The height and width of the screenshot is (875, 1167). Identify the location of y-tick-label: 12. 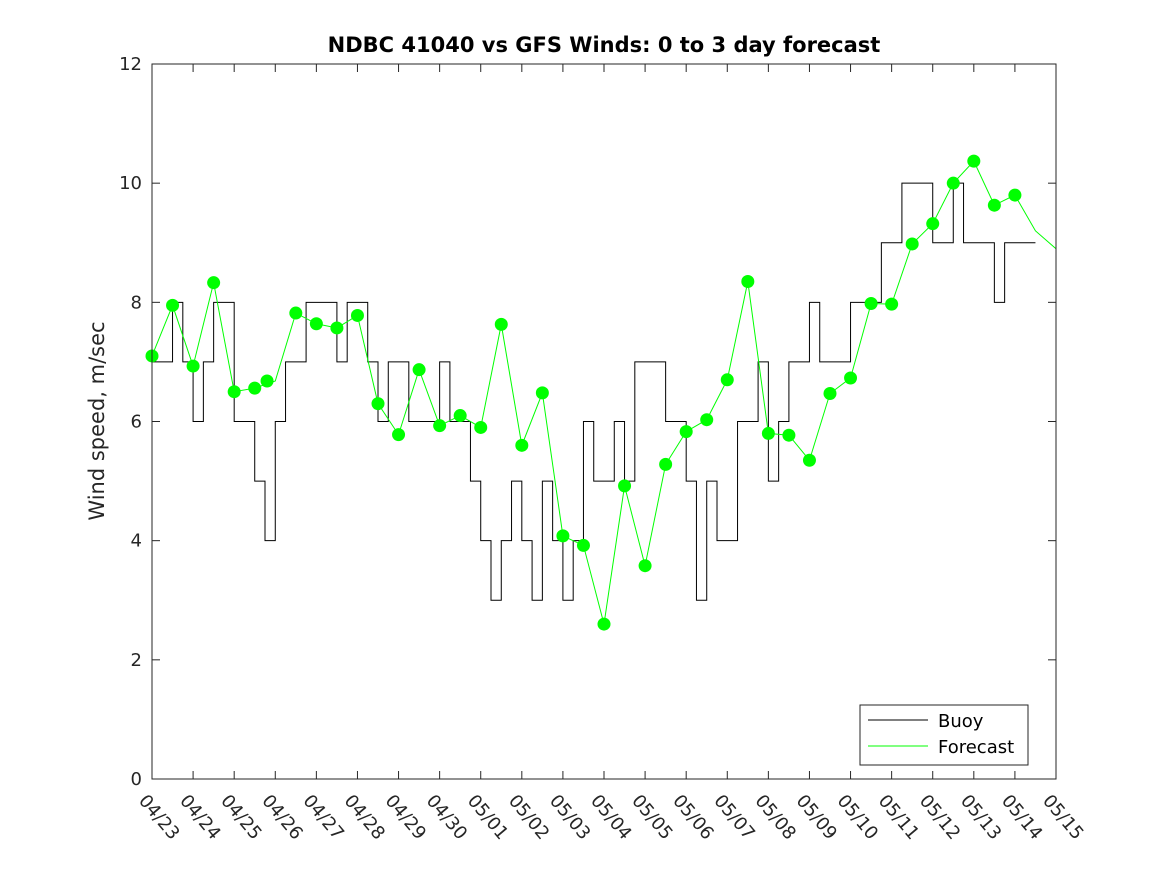
(130, 64).